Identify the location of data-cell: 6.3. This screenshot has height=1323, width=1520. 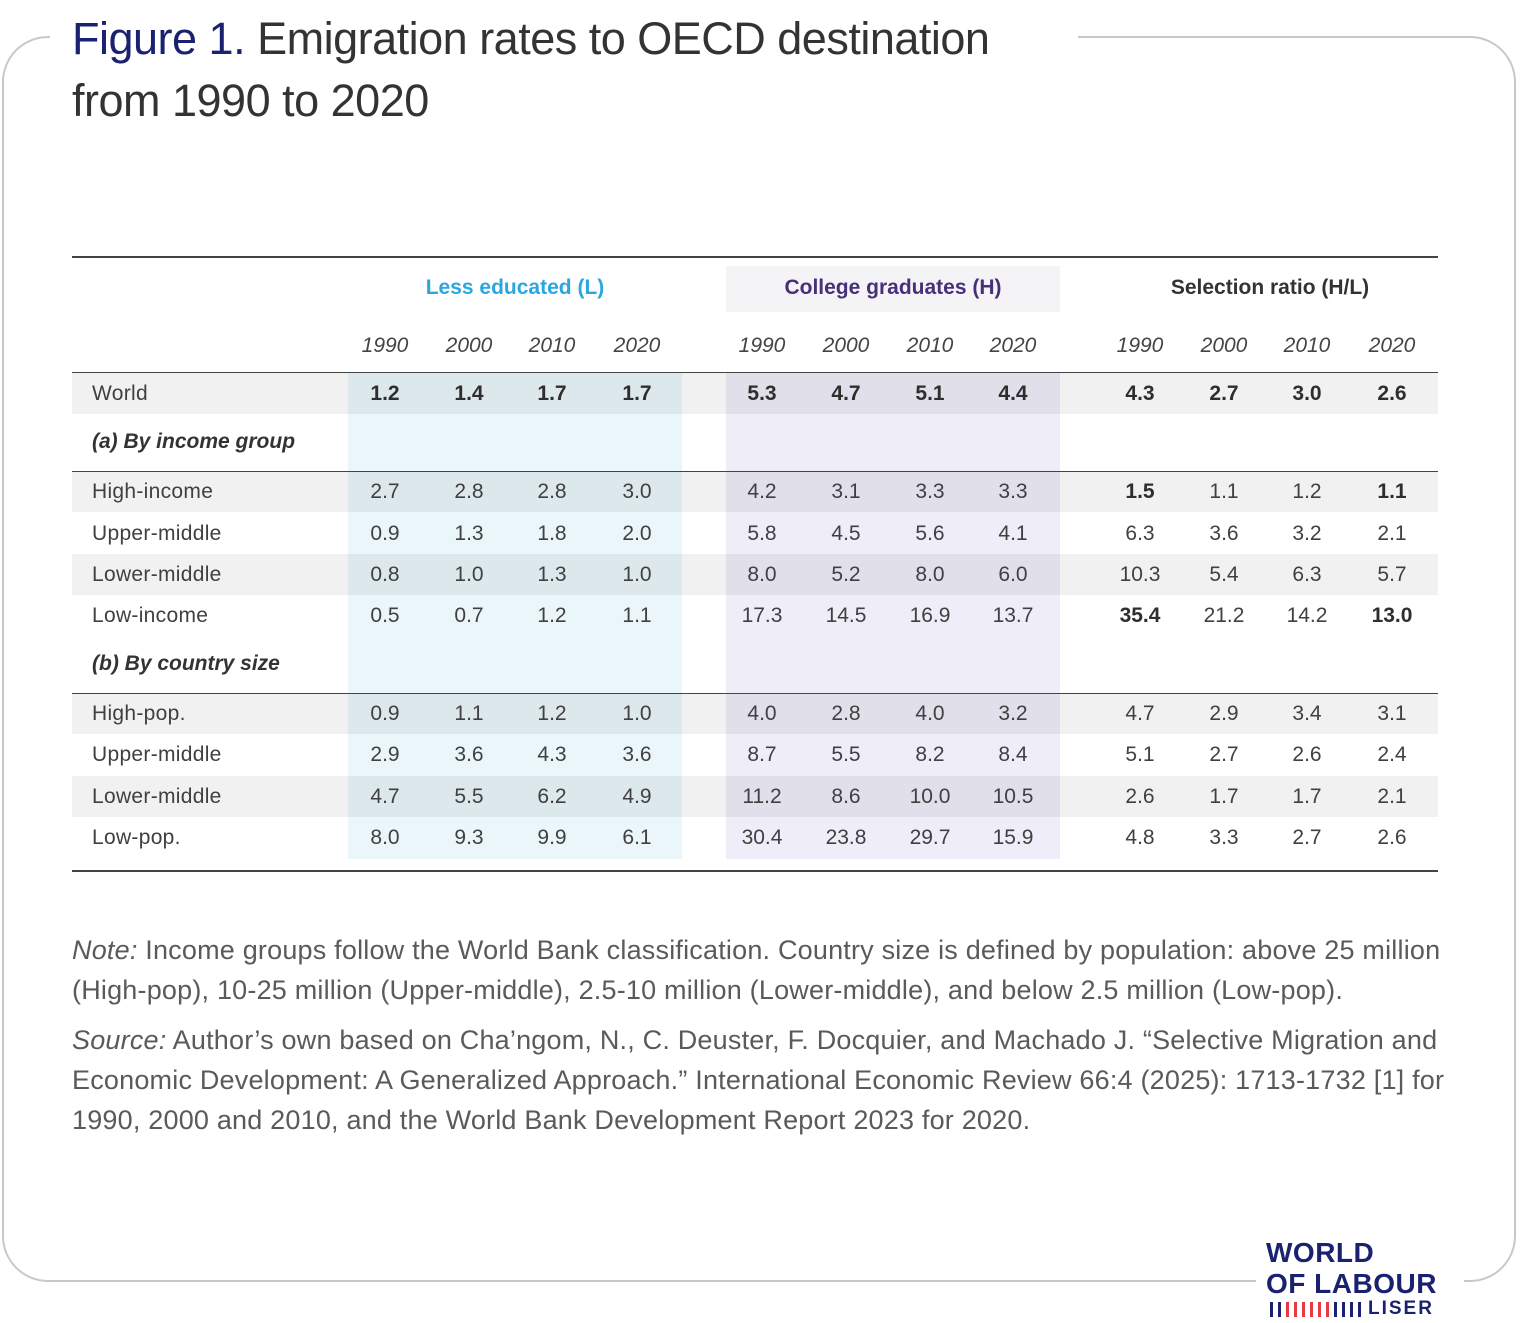
(1307, 574).